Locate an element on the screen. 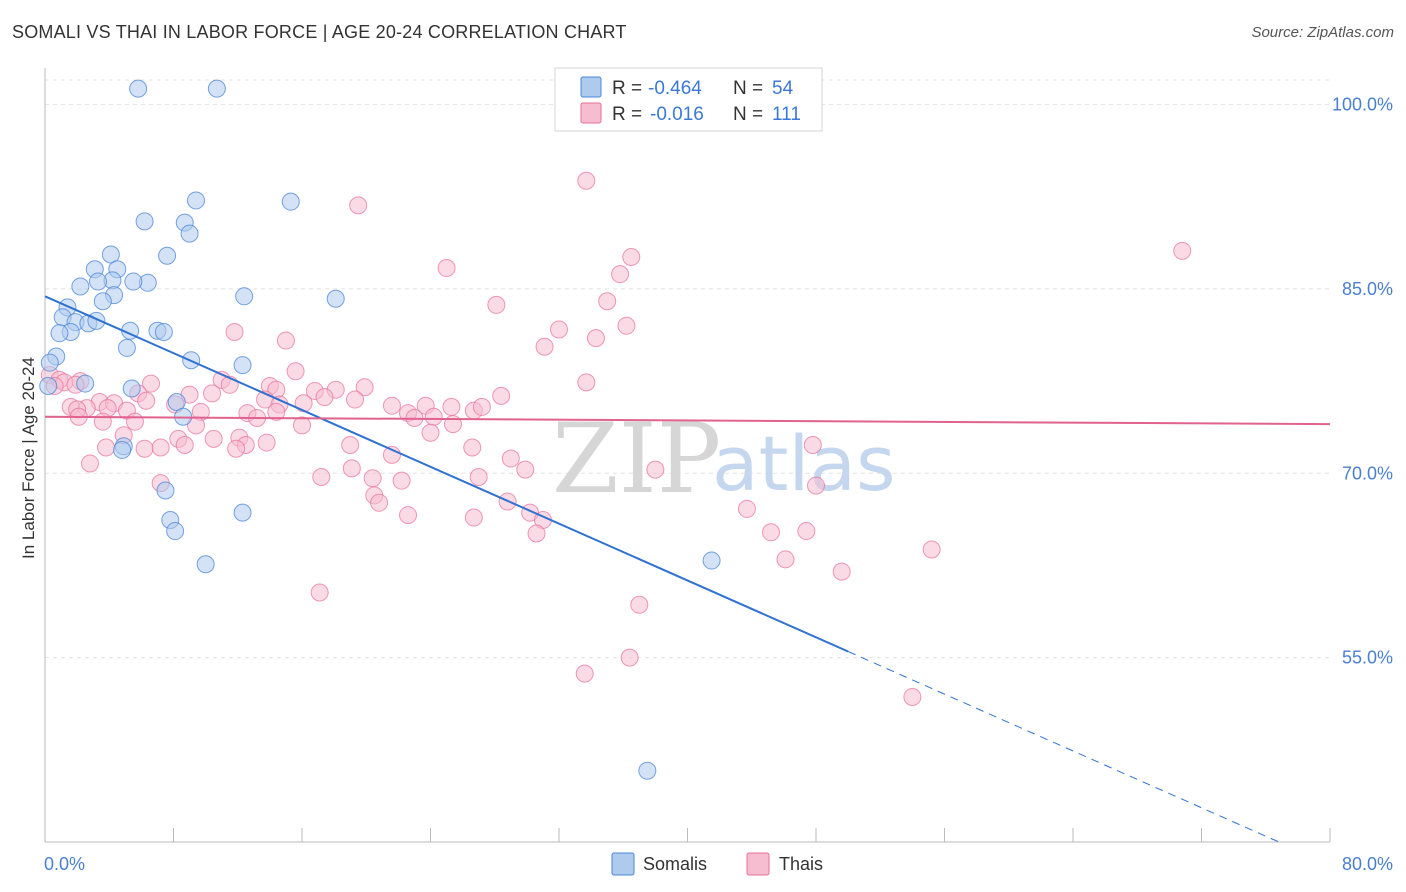  legend-somali-swatch is located at coordinates (591, 87).